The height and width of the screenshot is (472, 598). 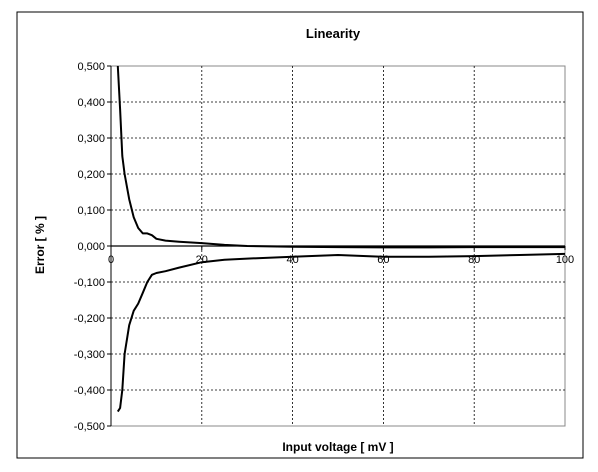 What do you see at coordinates (89, 391) in the screenshot?
I see `y-tick-label: -0,400` at bounding box center [89, 391].